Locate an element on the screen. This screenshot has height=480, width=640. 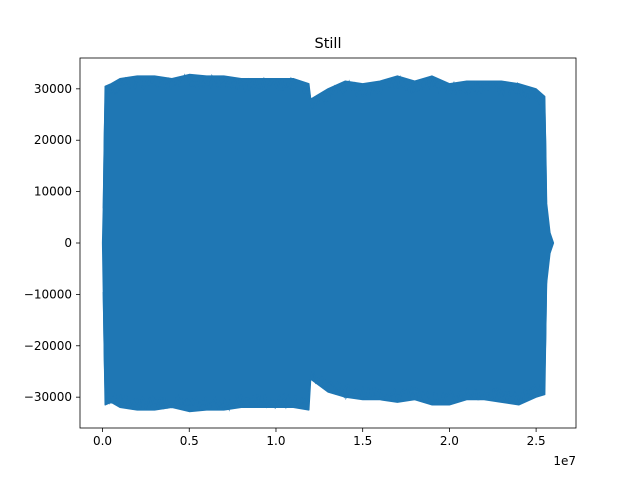
chart-title: Still is located at coordinates (328, 44).